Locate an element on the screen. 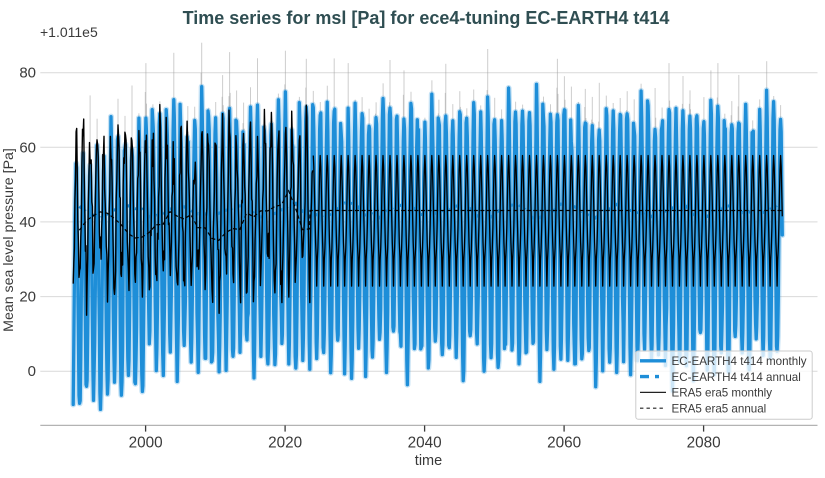  svg-text: EC-EARTH4 t414 annual is located at coordinates (736, 377).